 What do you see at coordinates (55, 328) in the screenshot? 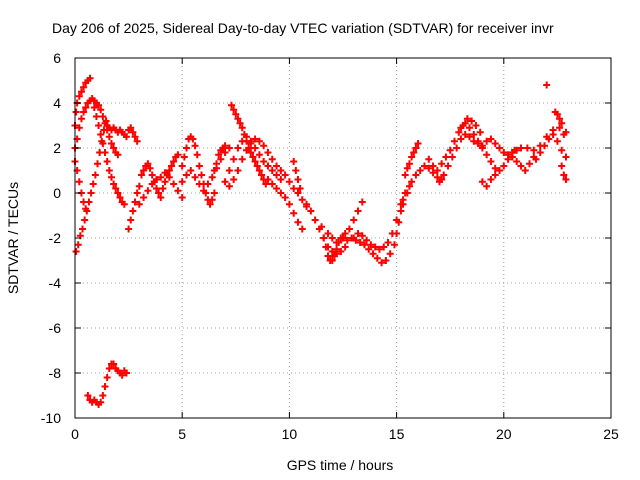
I see `y-tick-label: -6` at bounding box center [55, 328].